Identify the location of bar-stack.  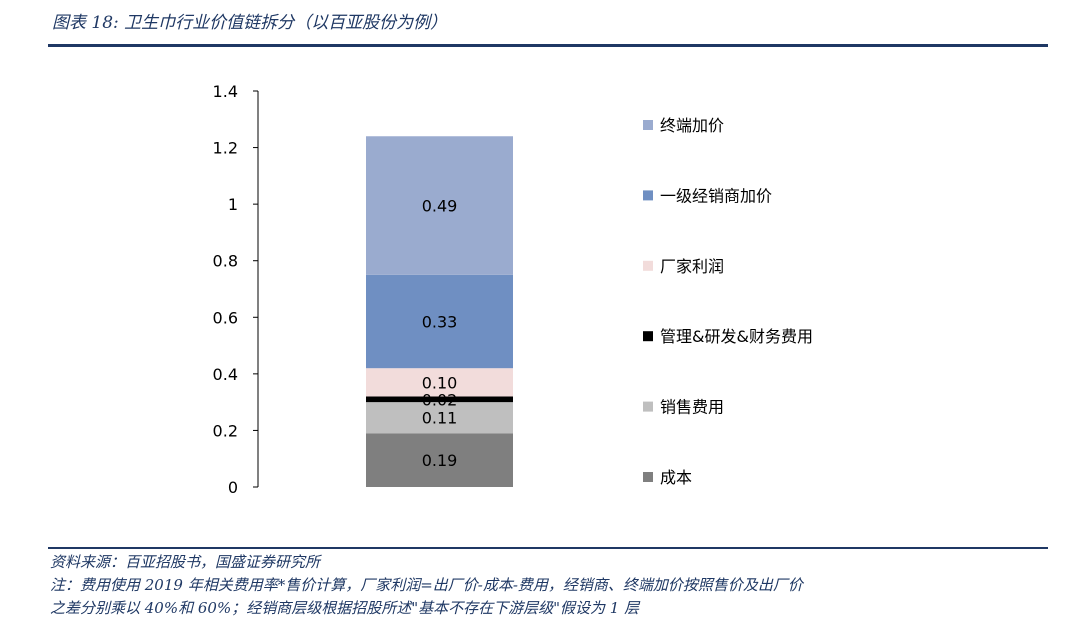
(439, 311).